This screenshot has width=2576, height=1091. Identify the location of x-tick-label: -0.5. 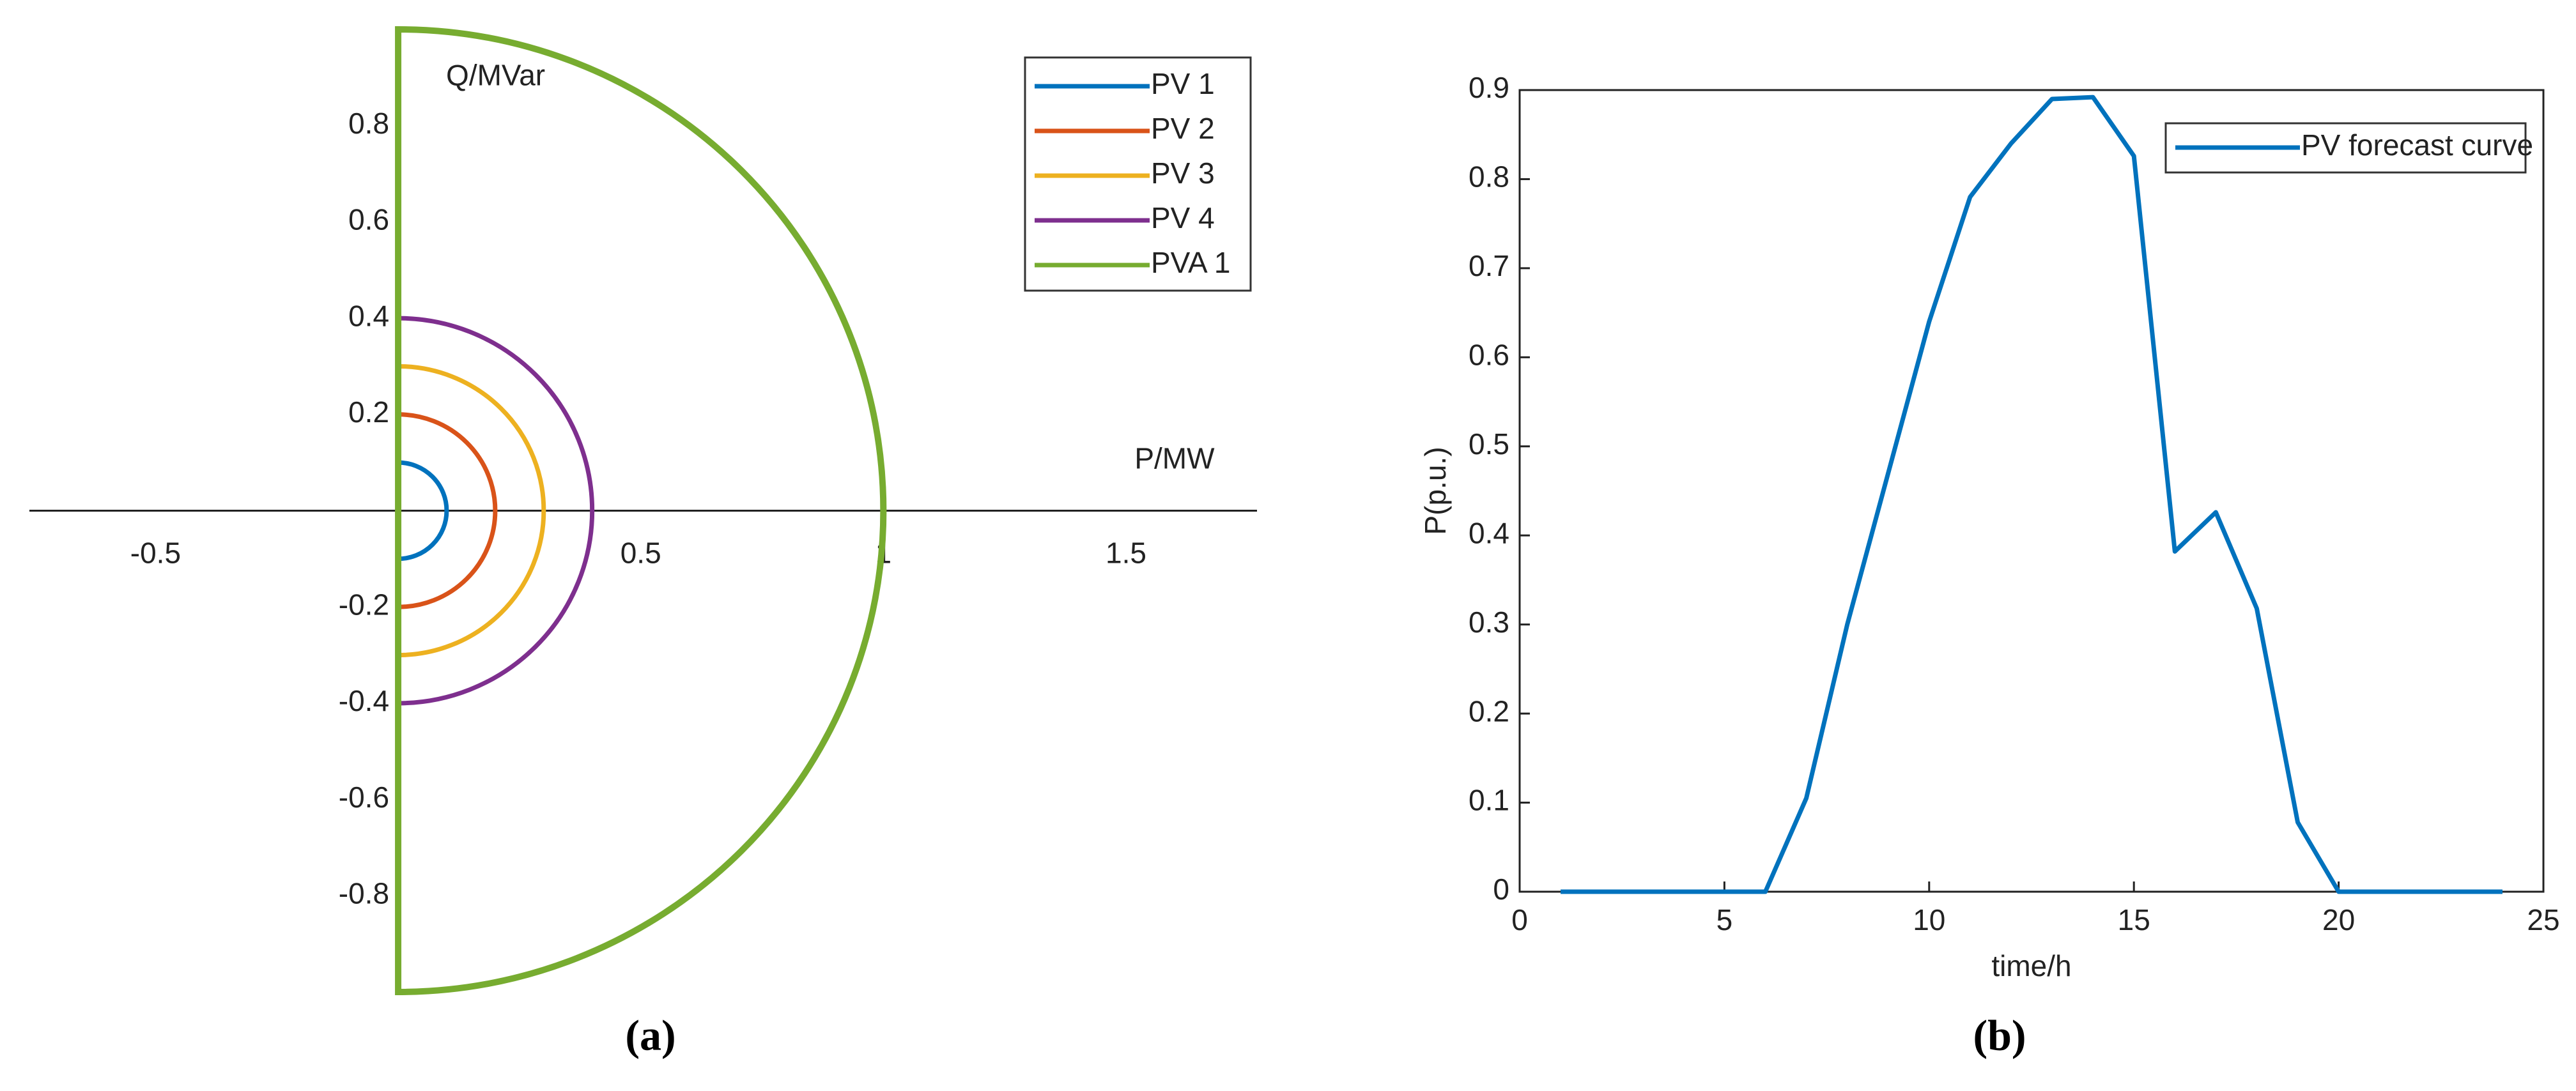
(155, 553).